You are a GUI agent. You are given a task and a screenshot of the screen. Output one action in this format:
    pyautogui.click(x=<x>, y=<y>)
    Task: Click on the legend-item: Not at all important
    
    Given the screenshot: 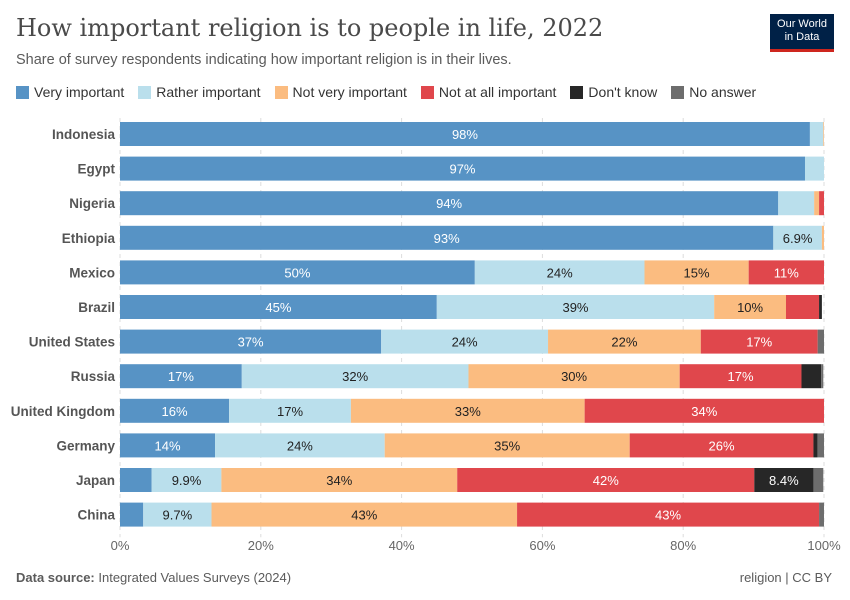 What is the action you would take?
    pyautogui.click(x=488, y=92)
    